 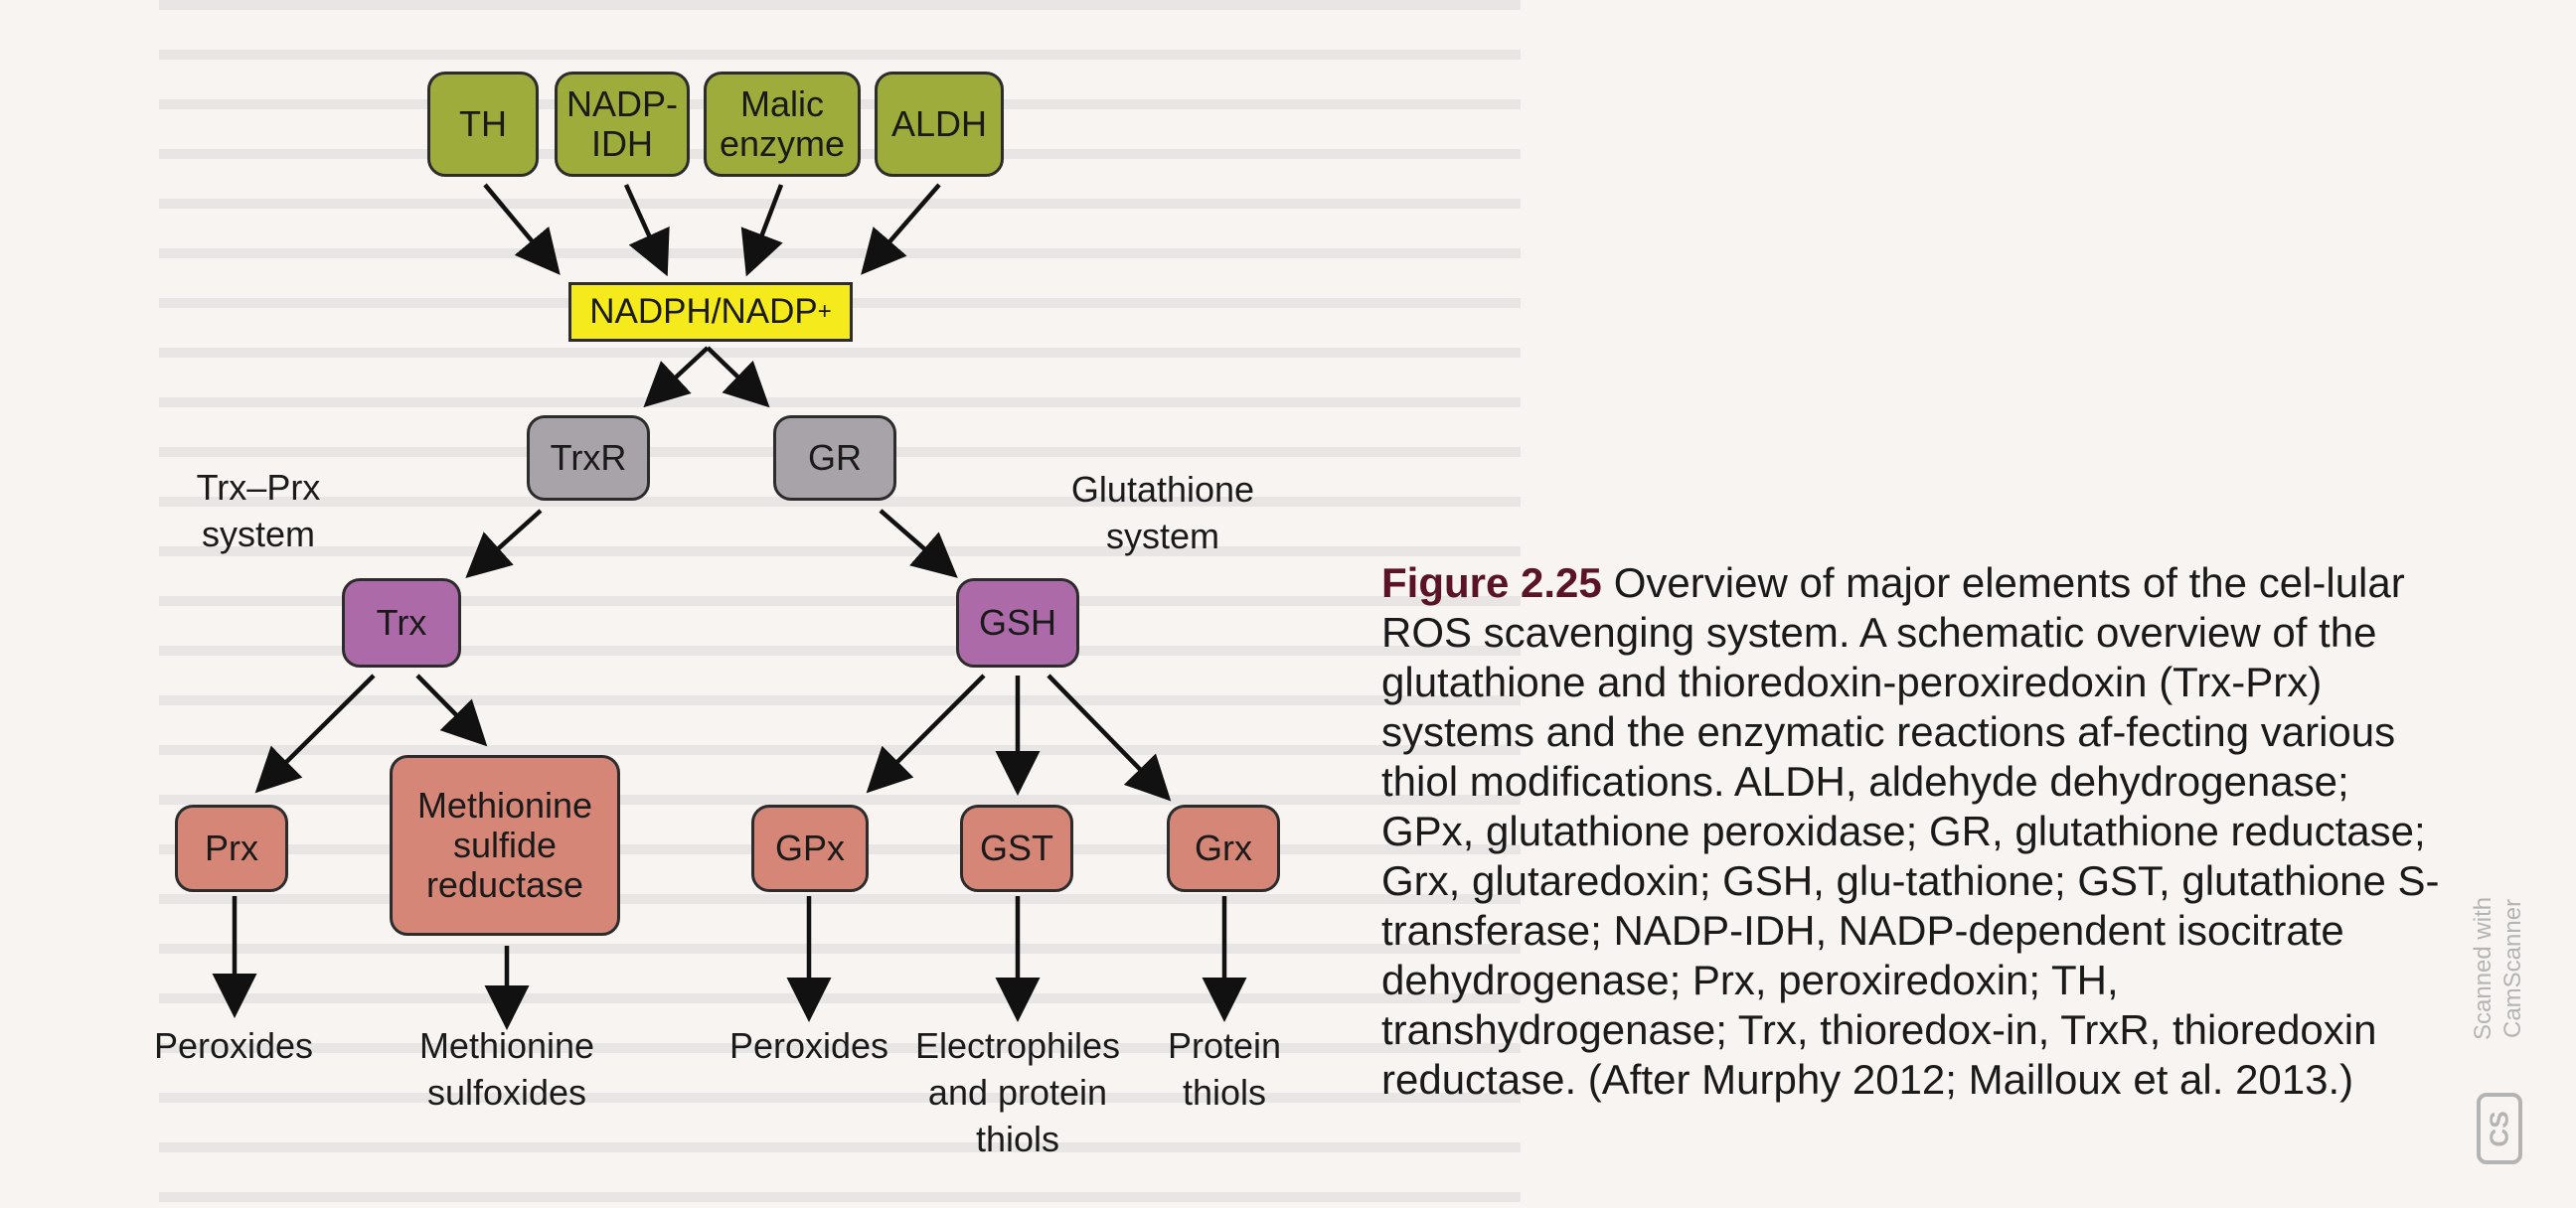 I want to click on node-grx: Grx, so click(x=1223, y=849).